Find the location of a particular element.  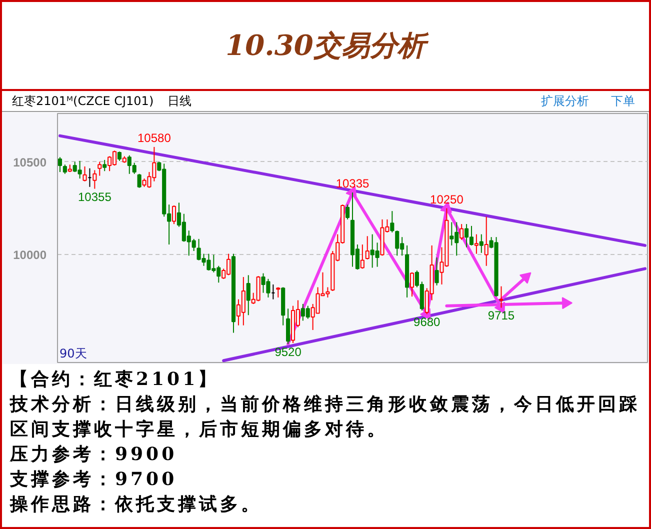

text: 【合约：红枣2101】 is located at coordinates (115, 380).